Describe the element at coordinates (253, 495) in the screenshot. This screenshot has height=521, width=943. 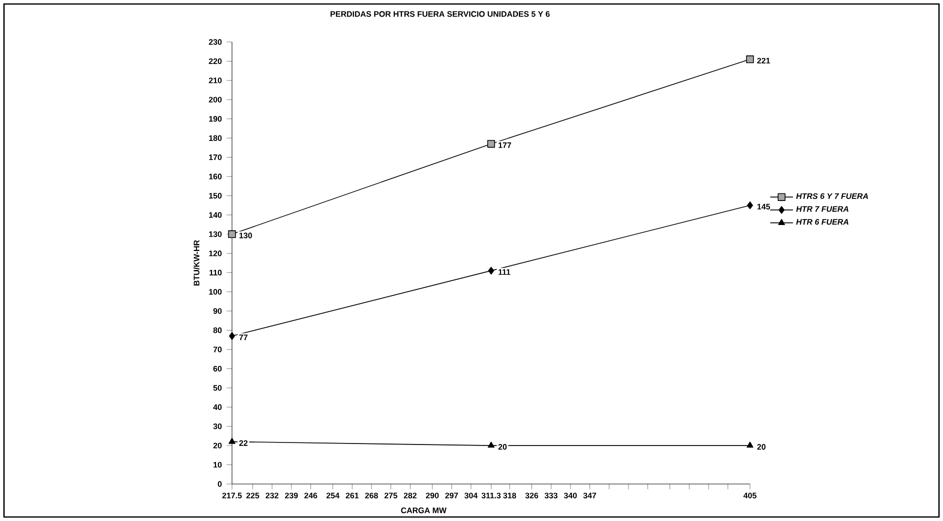
I see `x-tick-label: 225` at that location.